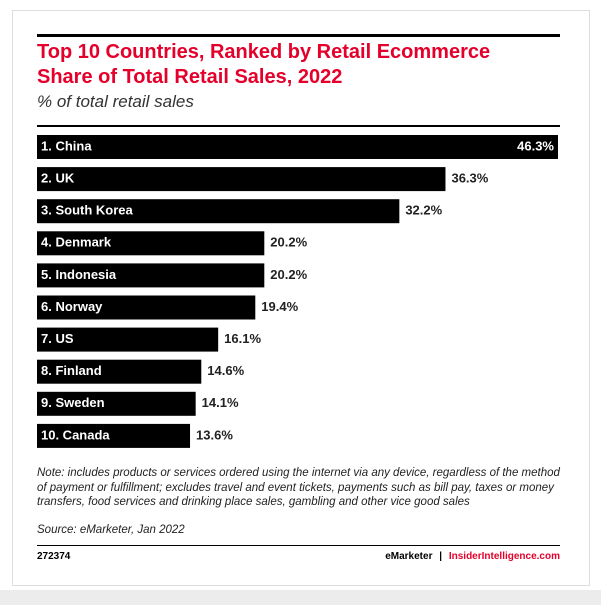  I want to click on category-label: 8. Finland, so click(71, 370).